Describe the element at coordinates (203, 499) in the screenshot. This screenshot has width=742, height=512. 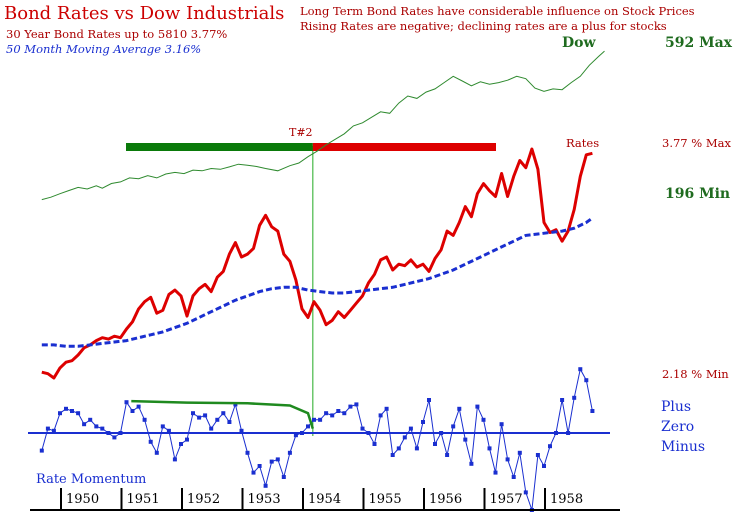
I see `x-tick-label: 1952` at that location.